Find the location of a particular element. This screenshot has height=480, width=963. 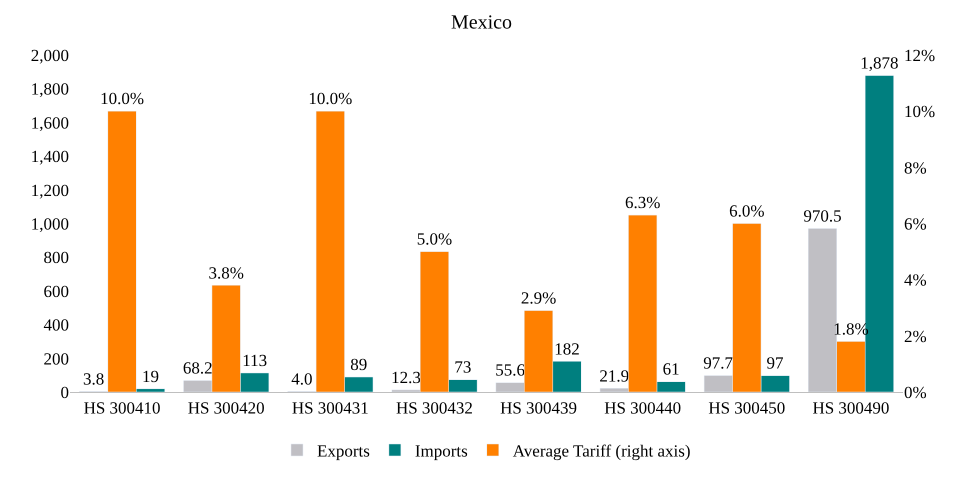

data-label: 970.5 is located at coordinates (822, 216).